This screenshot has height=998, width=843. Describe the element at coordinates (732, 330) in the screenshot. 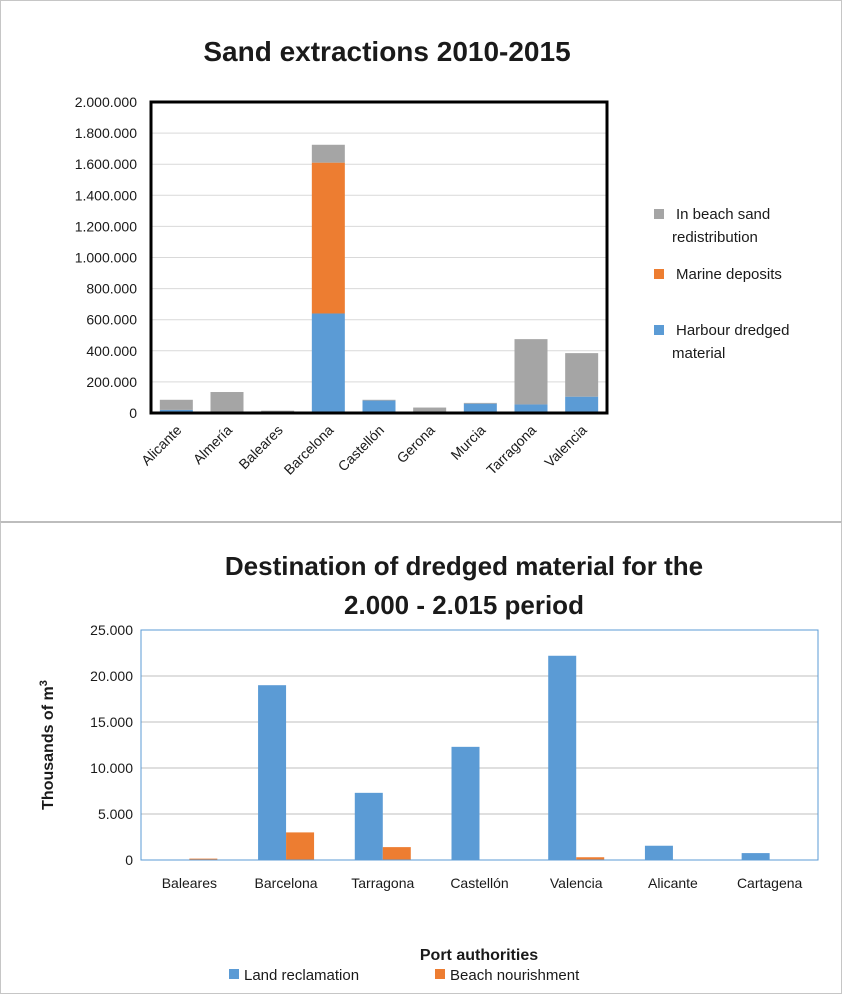

I see `legend-label: Harbour dredged` at that location.